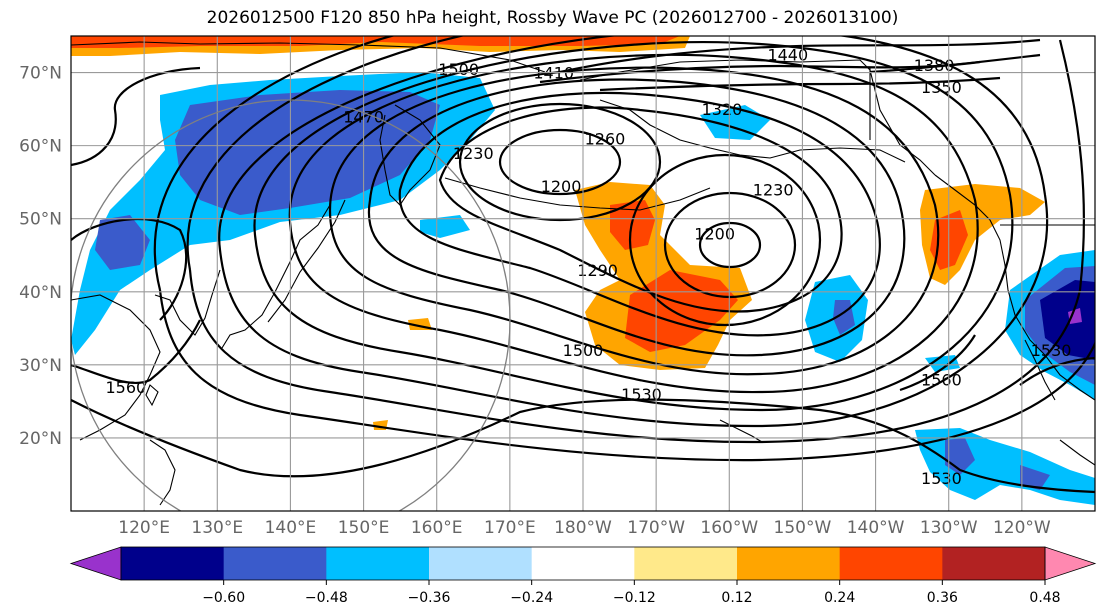 The height and width of the screenshot is (604, 1105). I want to click on lon-label: 180°W, so click(583, 528).